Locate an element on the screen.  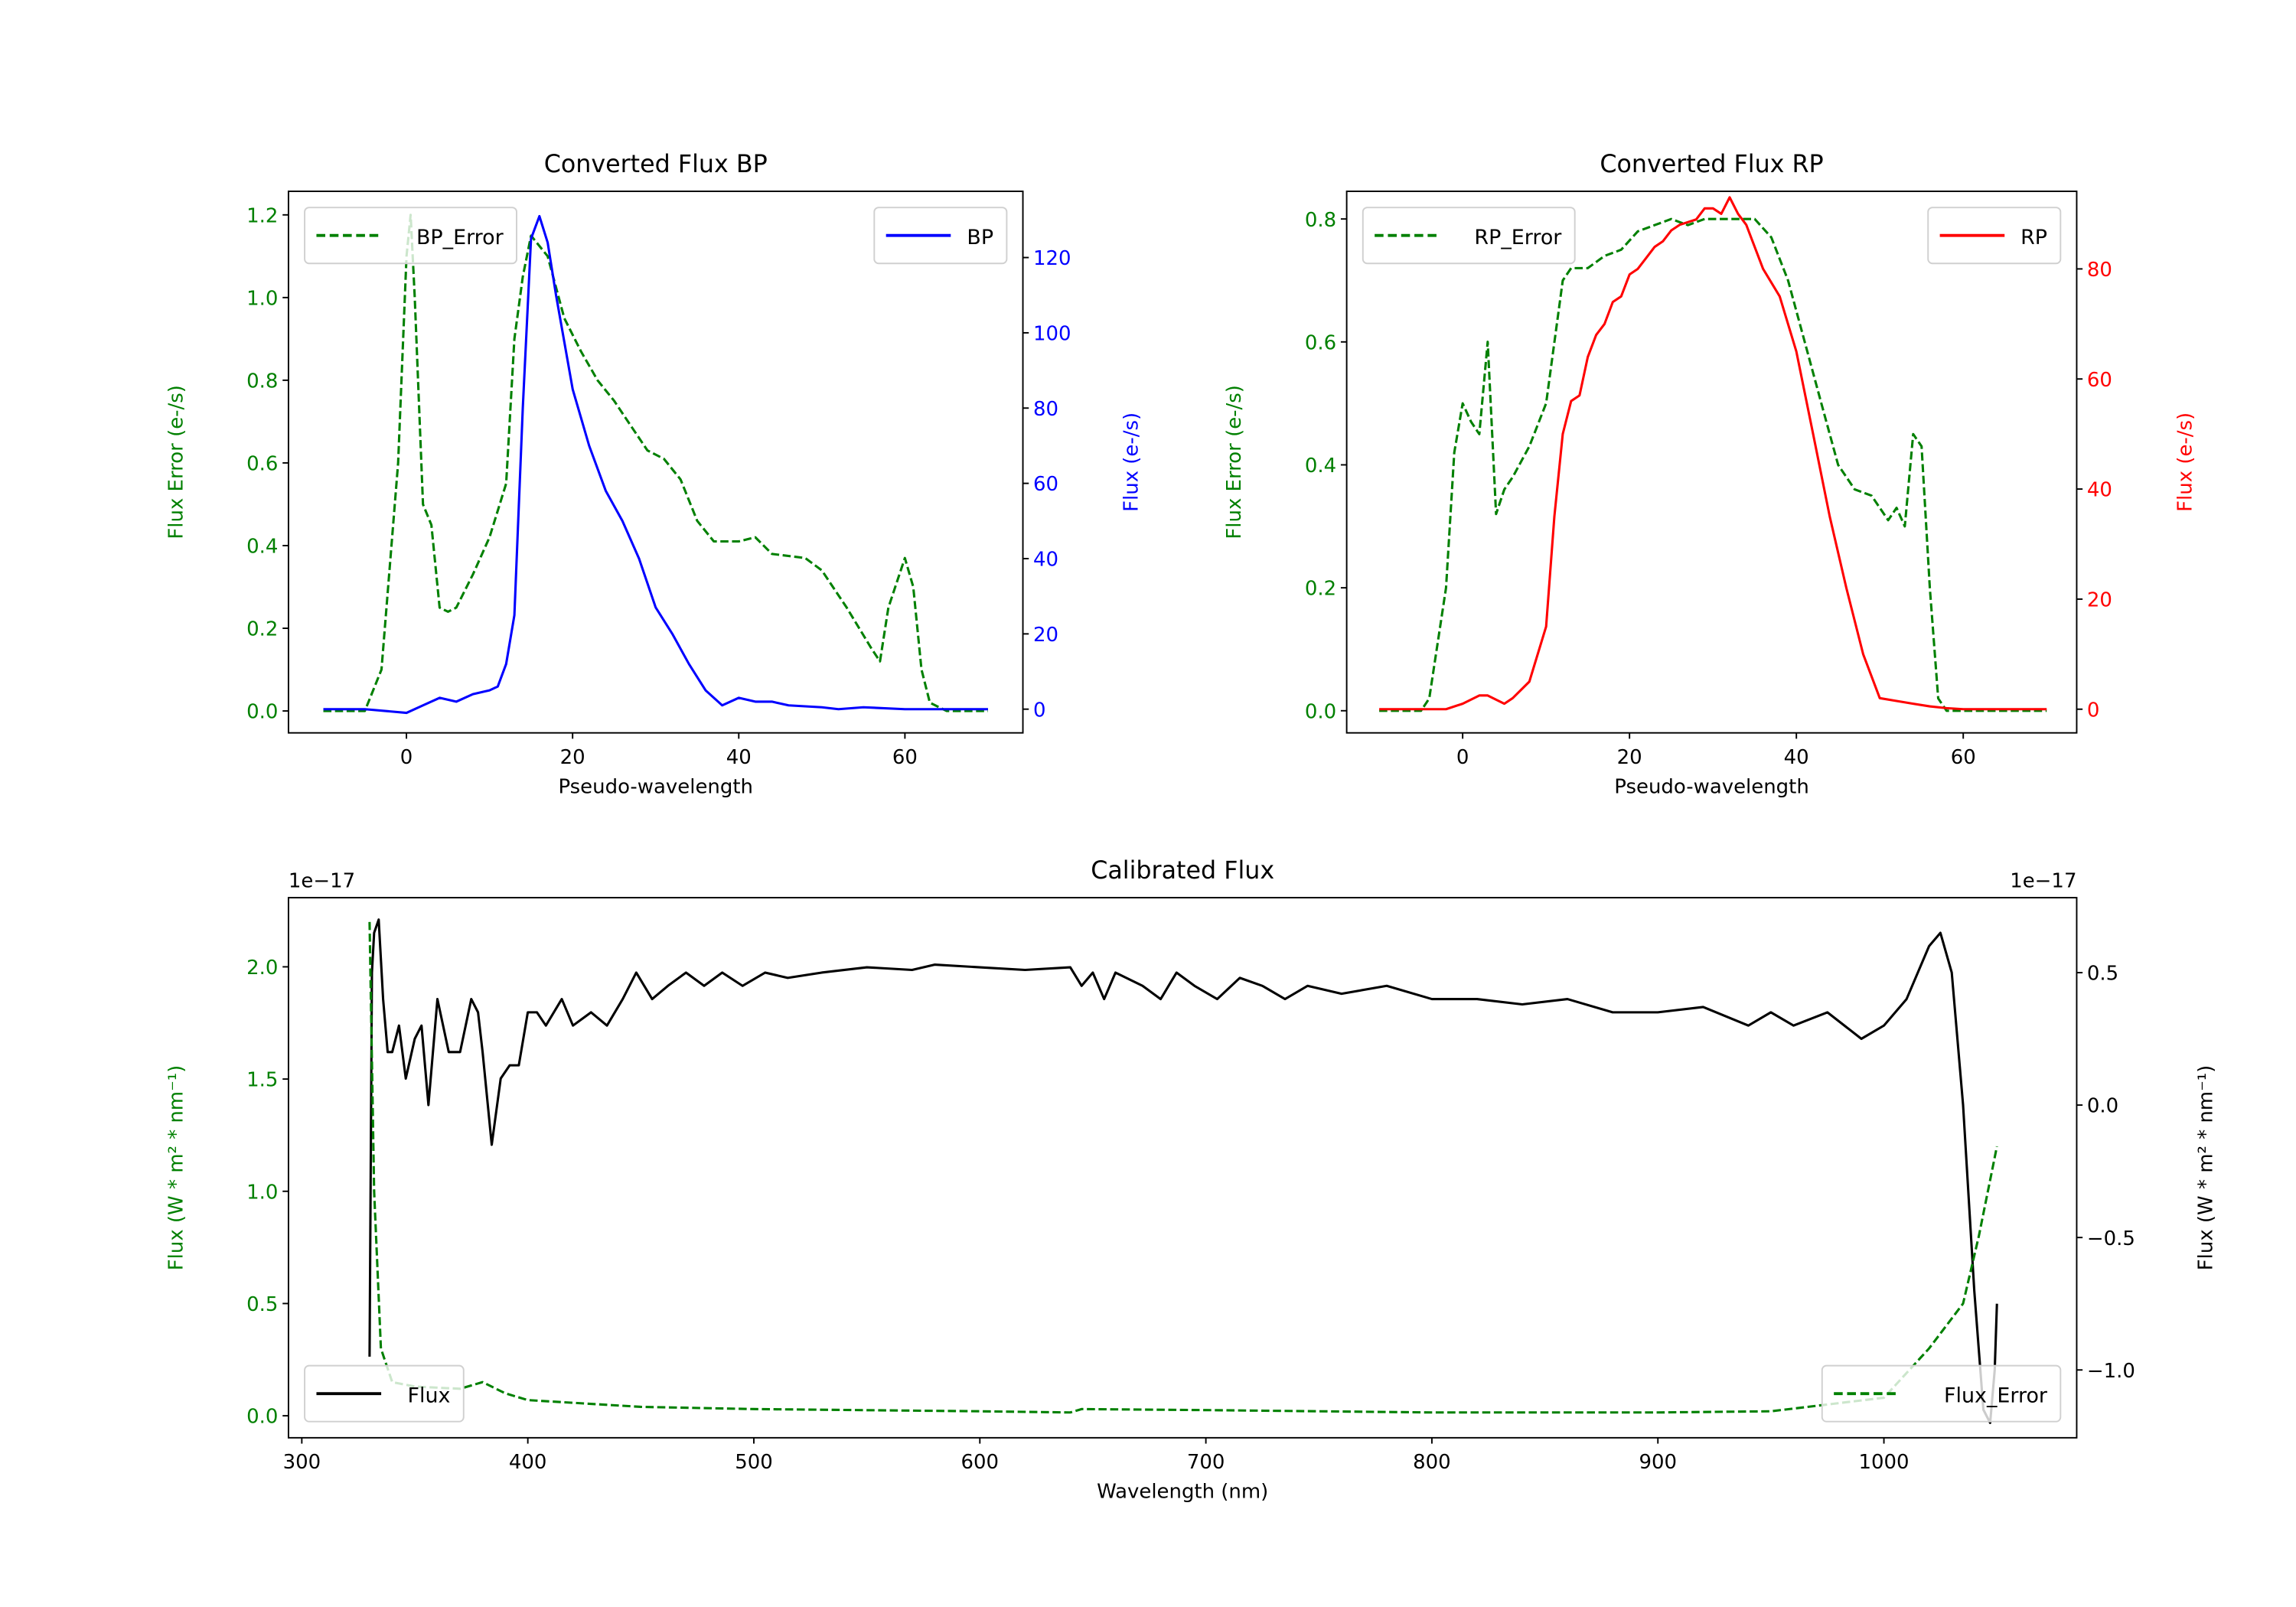
x-tick-label: 400 is located at coordinates (528, 1462).